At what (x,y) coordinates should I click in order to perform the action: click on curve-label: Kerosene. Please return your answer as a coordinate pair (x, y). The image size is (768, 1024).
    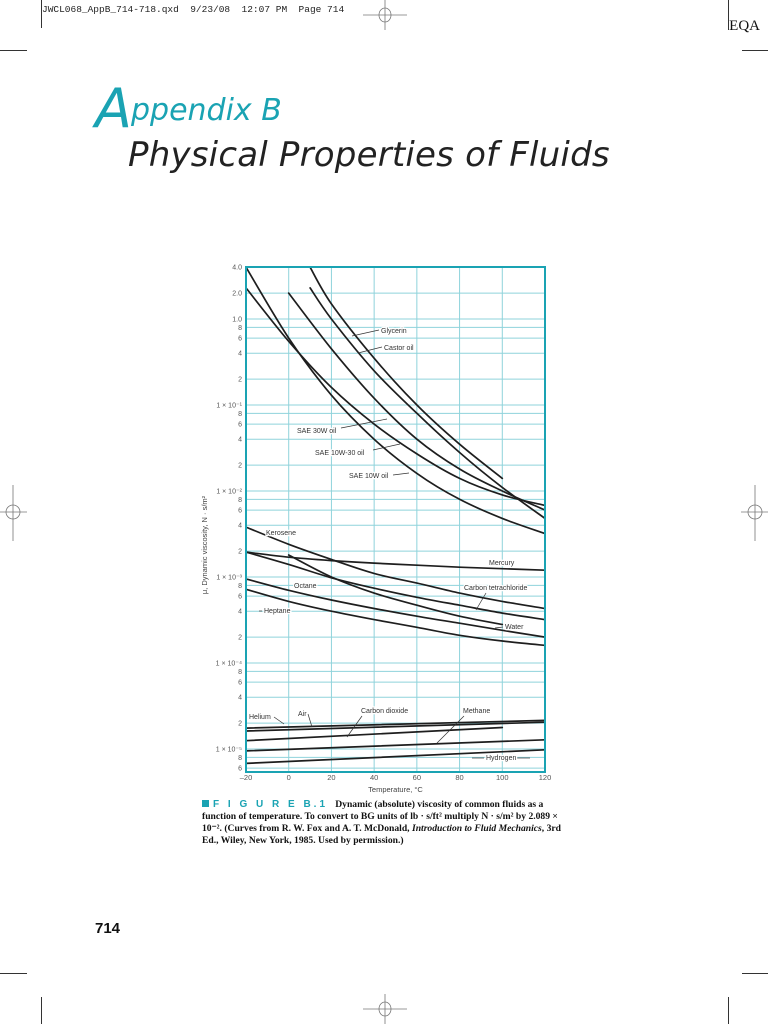
    Looking at the image, I should click on (281, 533).